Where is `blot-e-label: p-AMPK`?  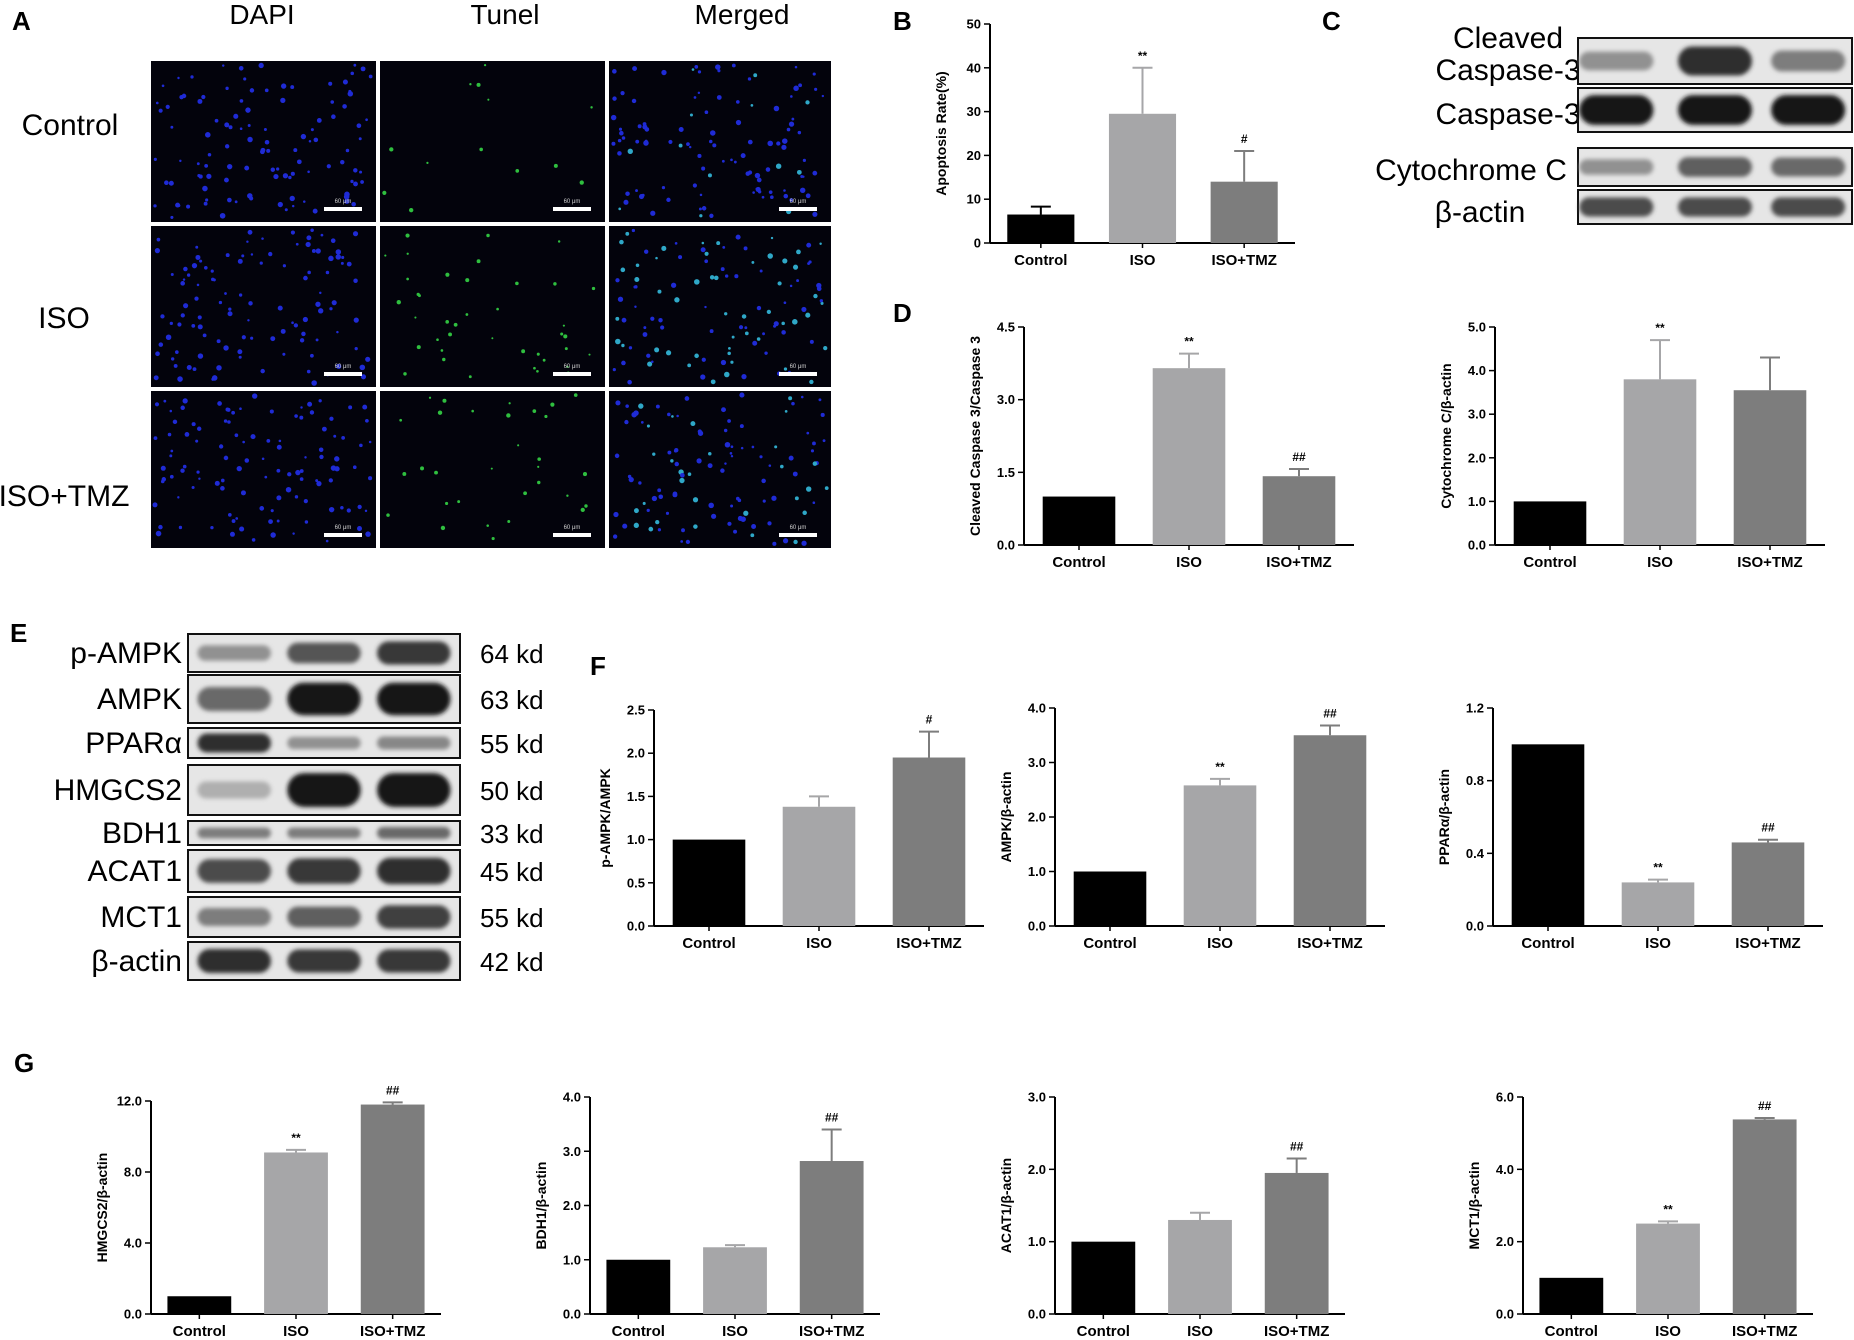 blot-e-label: p-AMPK is located at coordinates (126, 653).